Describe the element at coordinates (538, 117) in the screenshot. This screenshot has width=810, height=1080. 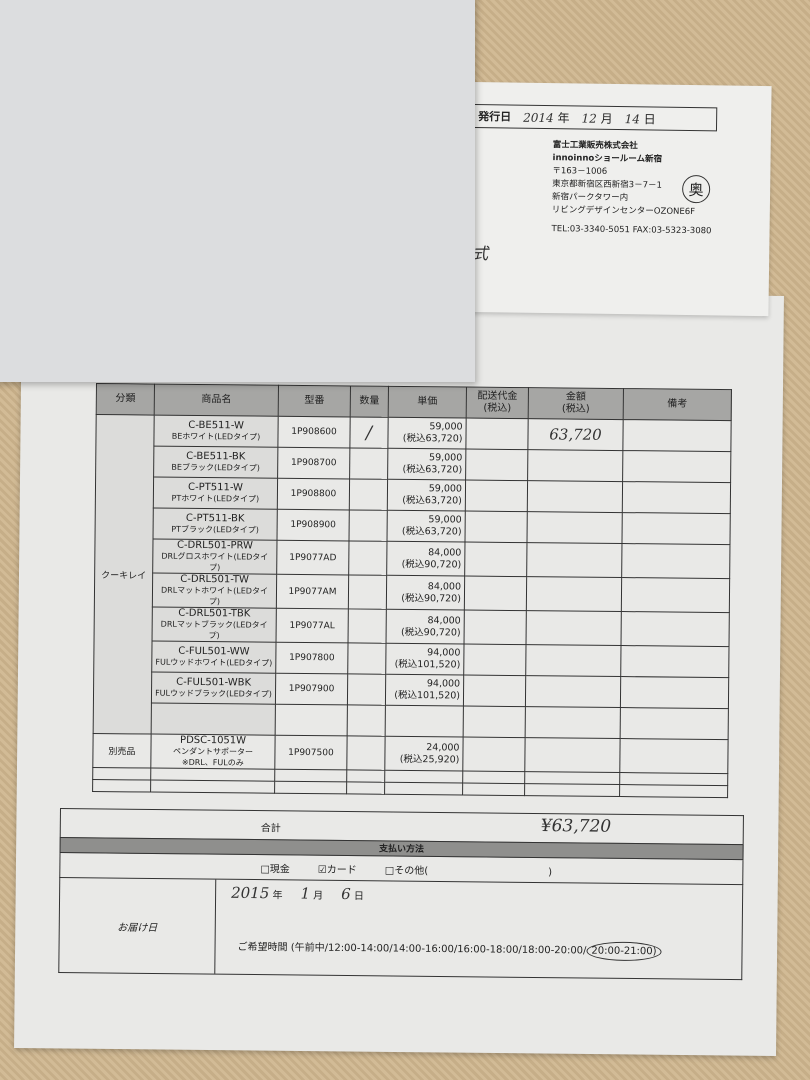
I see `issue-year: 2014` at that location.